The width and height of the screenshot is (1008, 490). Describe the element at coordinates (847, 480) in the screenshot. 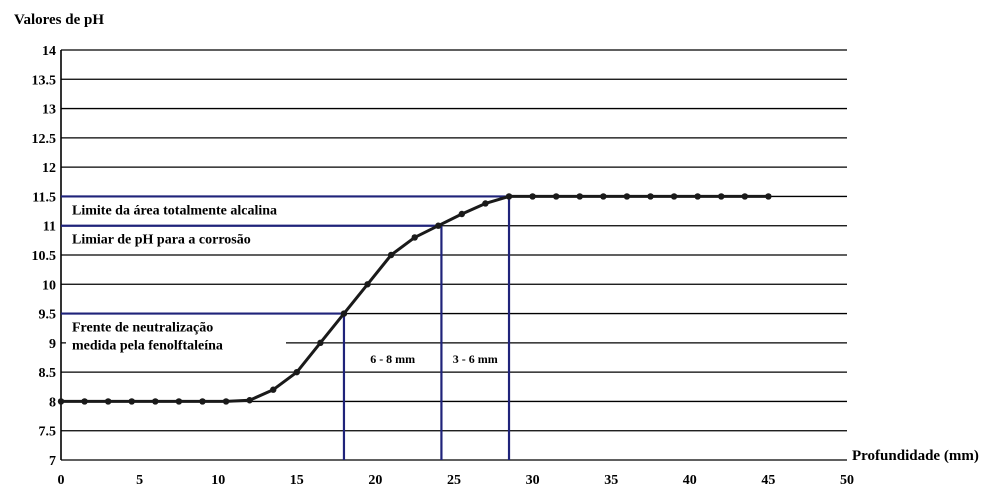

I see `x-tick-label: 50` at that location.